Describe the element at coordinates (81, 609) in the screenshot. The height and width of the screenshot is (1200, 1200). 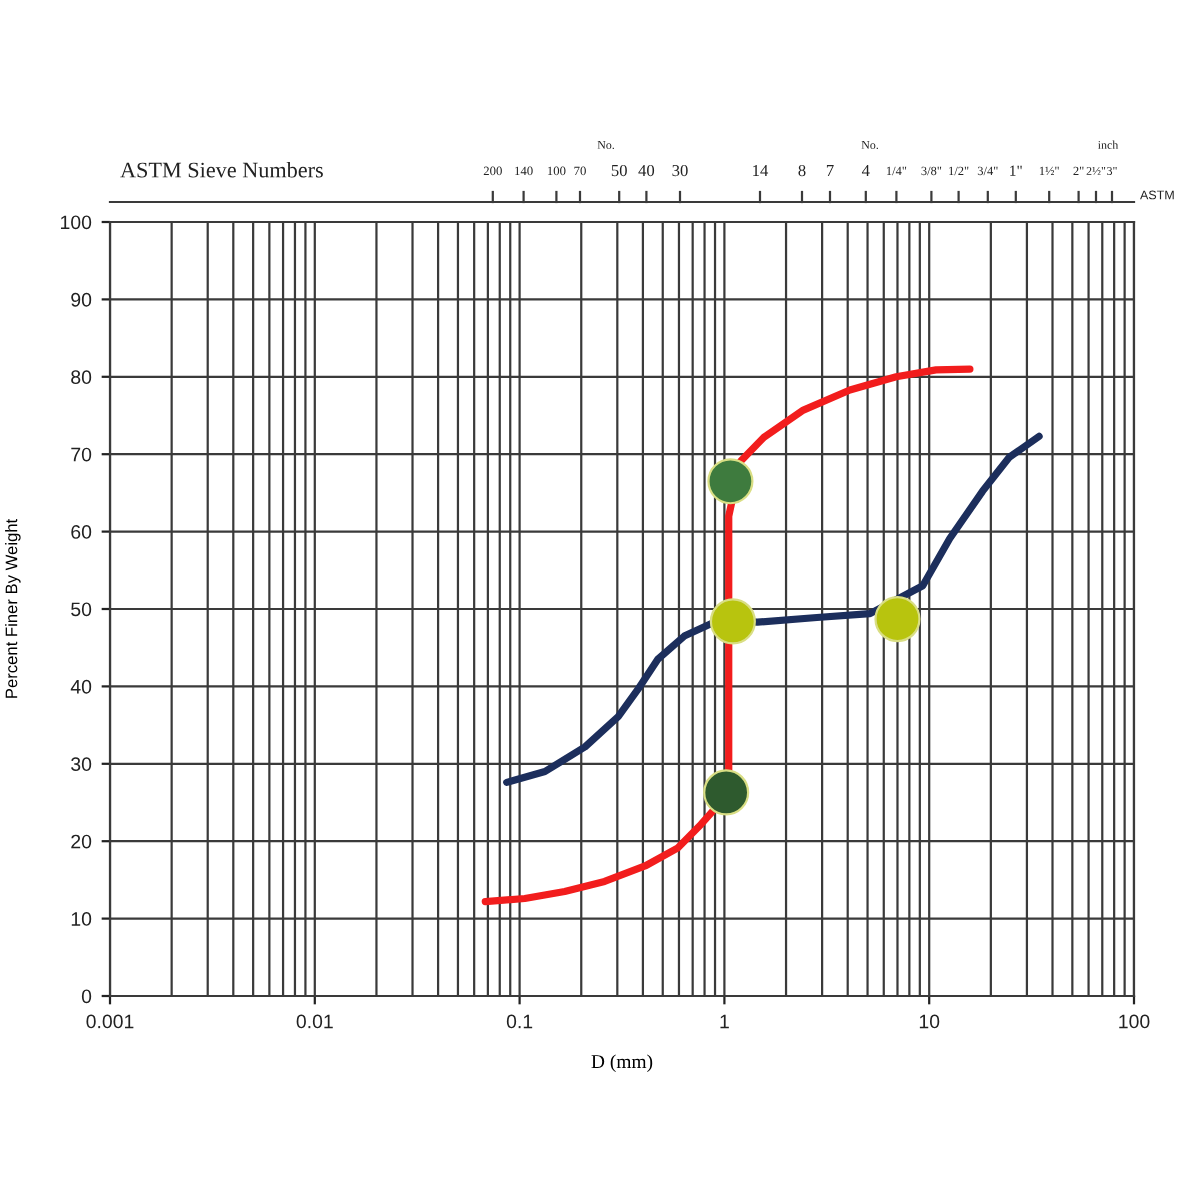
I see `y-tick-label: 50` at that location.